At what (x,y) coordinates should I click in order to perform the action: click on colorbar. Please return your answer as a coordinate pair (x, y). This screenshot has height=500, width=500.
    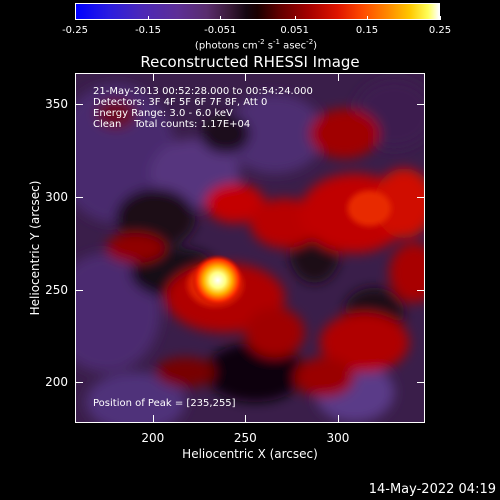
    Looking at the image, I should click on (257, 11).